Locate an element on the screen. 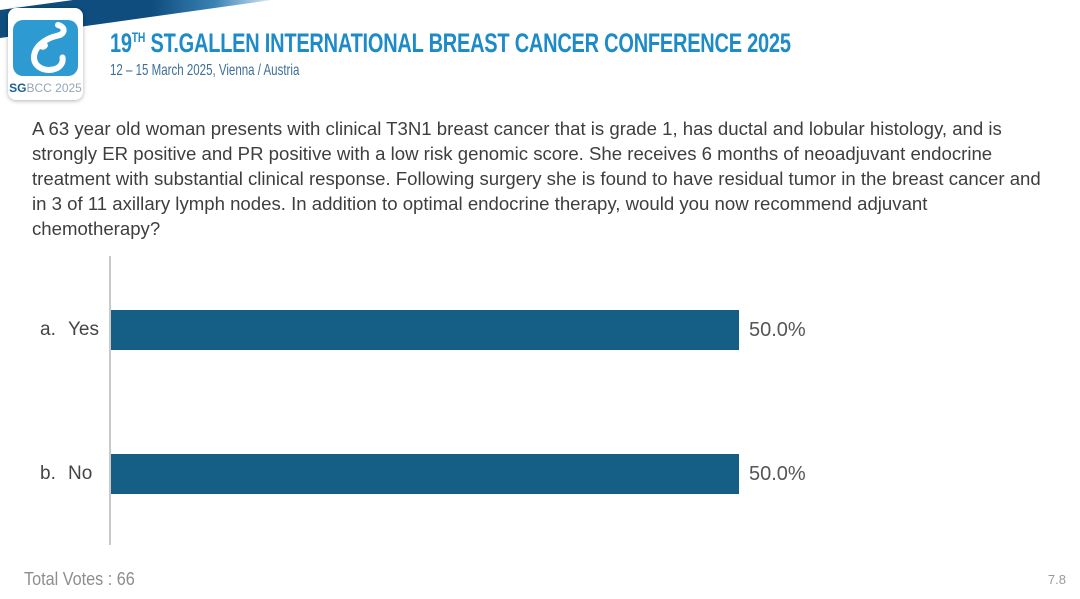 The height and width of the screenshot is (599, 1080). percentage-label-yes: 50.0% is located at coordinates (777, 329).